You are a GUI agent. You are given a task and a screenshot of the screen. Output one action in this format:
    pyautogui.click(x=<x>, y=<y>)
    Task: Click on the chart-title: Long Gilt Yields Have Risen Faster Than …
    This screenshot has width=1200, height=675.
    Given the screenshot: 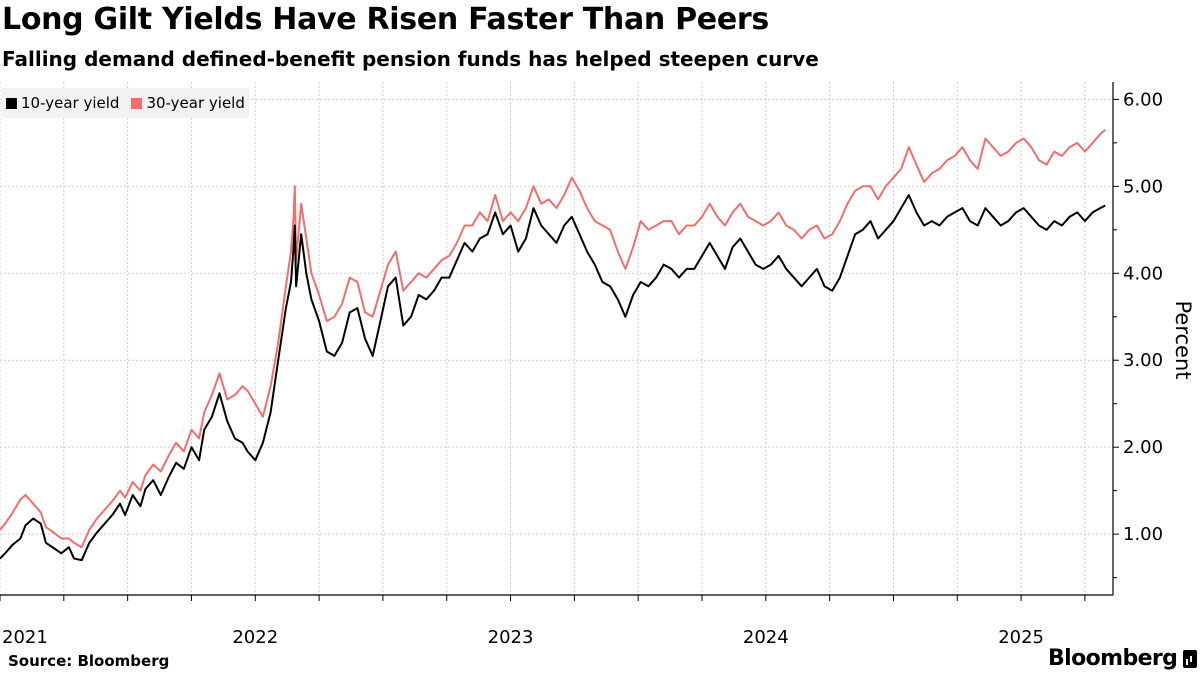 What is the action you would take?
    pyautogui.click(x=385, y=19)
    